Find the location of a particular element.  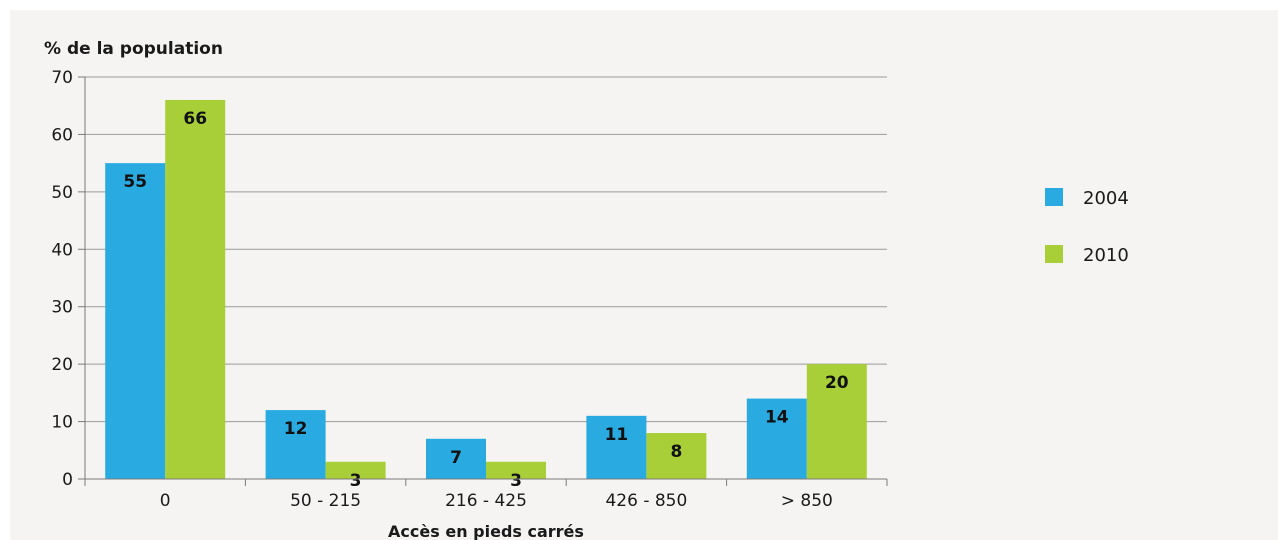

x-tick-label: 216 - 425 is located at coordinates (486, 501).